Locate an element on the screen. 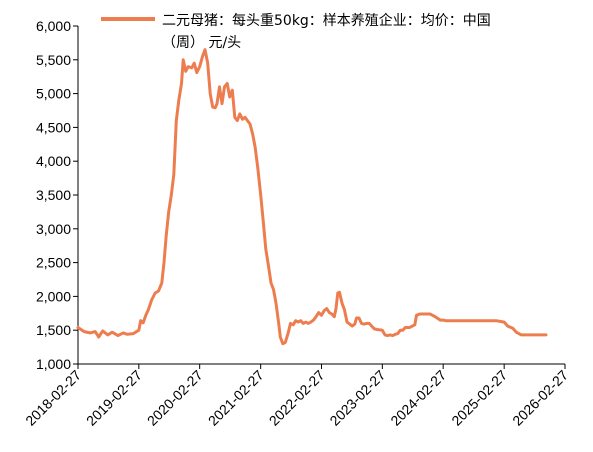  y-tick-label: 4,000 is located at coordinates (53, 161).